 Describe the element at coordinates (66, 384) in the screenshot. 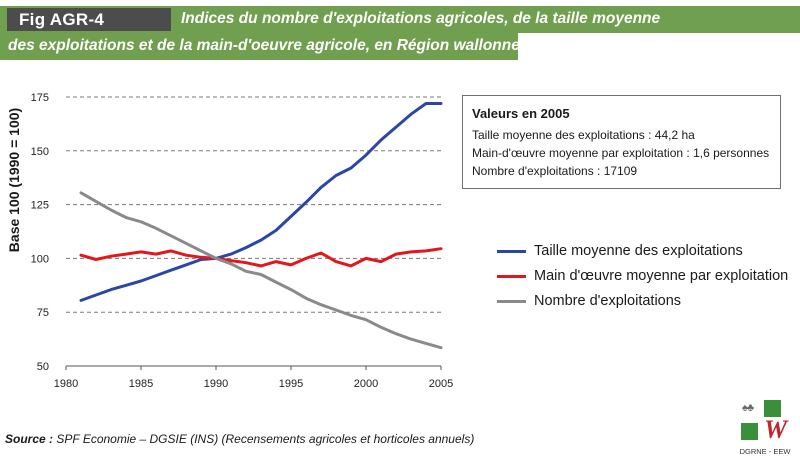

I see `x-tick-label-1980: 1980` at that location.